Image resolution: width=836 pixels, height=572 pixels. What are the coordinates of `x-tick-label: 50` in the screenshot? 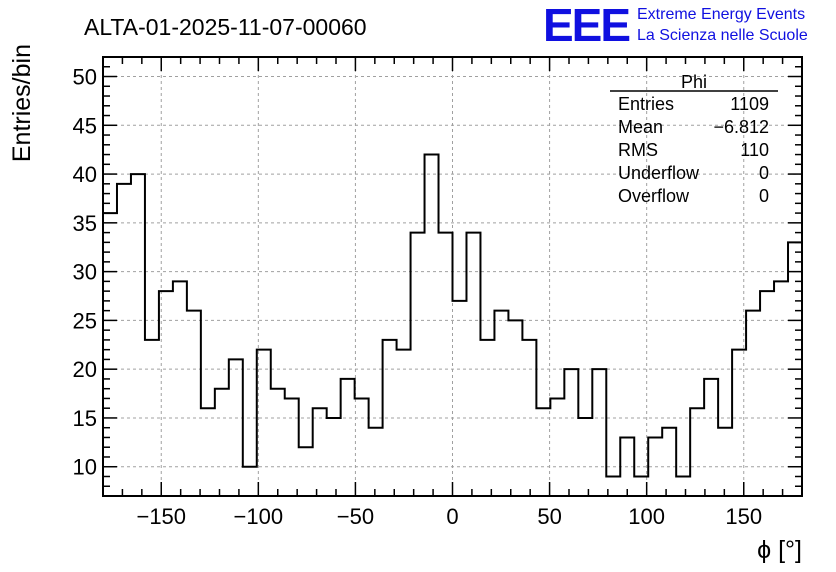 It's located at (549, 516).